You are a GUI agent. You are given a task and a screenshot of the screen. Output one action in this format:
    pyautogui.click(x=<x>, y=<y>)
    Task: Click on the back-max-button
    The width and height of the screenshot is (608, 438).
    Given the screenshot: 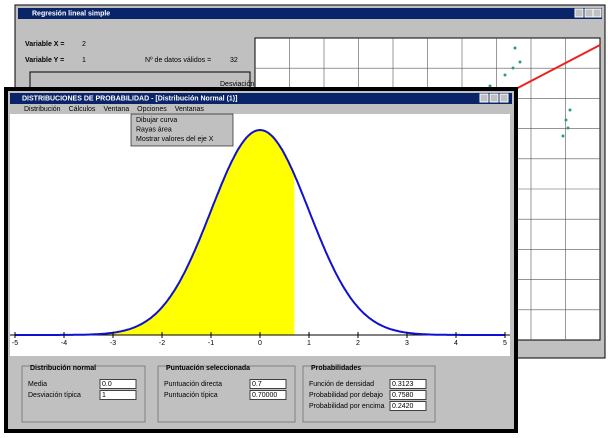 What is the action you would take?
    pyautogui.click(x=589, y=13)
    